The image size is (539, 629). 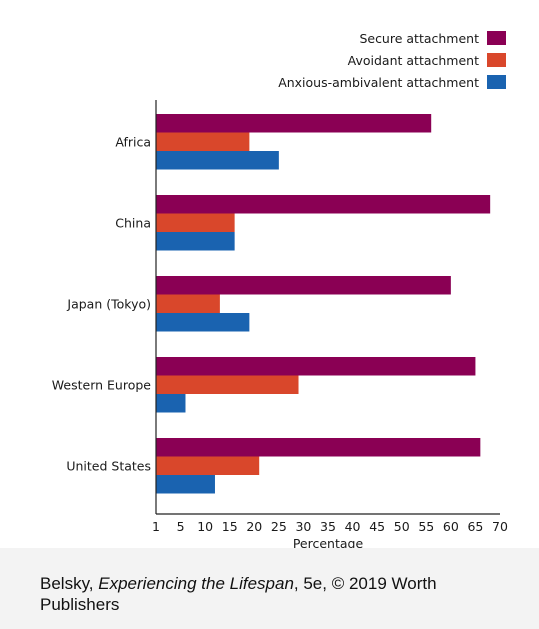 What do you see at coordinates (133, 222) in the screenshot?
I see `category-label: China` at bounding box center [133, 222].